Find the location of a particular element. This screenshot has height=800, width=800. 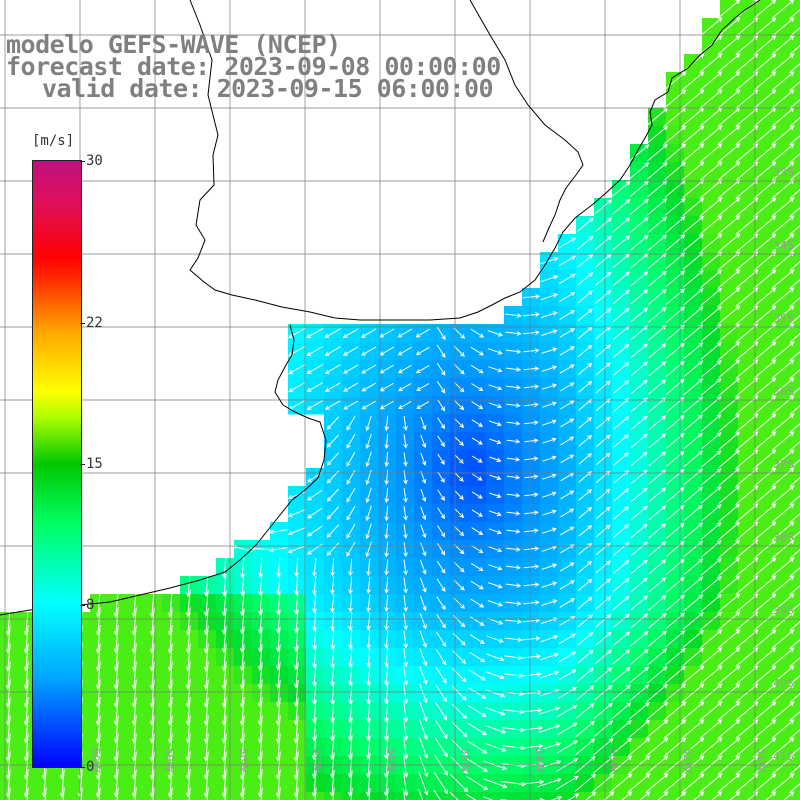

lon-label: 58W is located at coordinates (243, 760).